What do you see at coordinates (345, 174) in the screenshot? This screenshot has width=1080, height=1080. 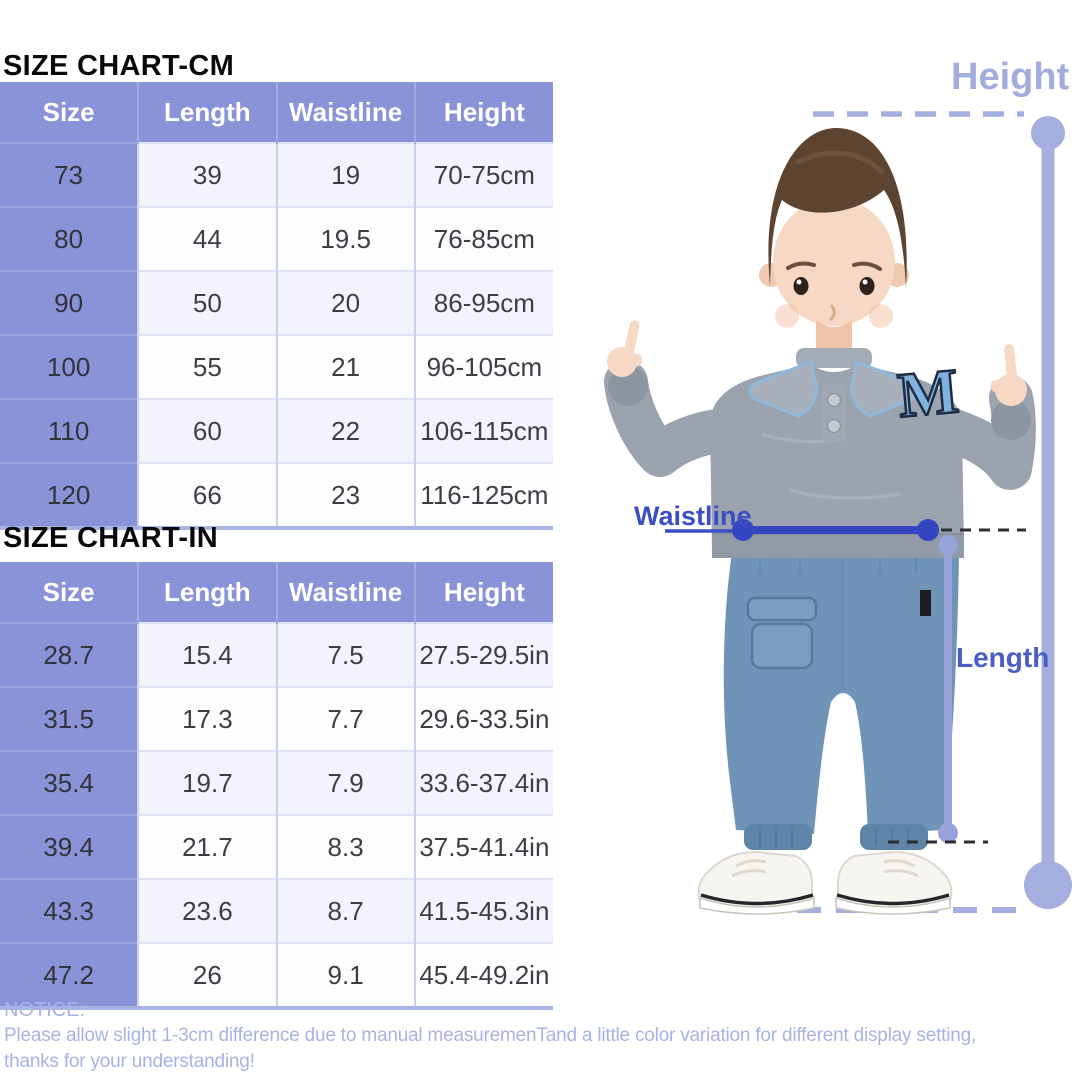 I see `value-cell: 19` at bounding box center [345, 174].